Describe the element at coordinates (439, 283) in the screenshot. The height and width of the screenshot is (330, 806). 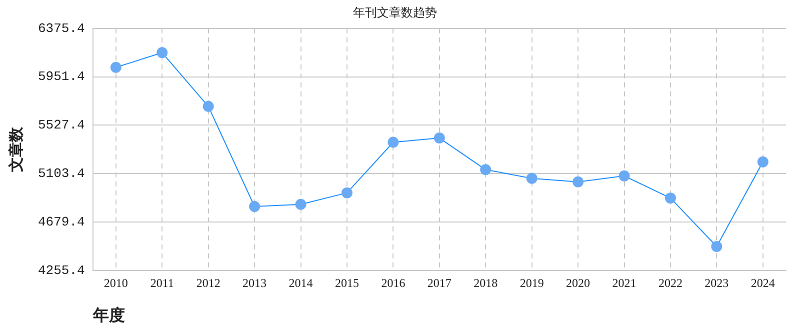
I see `x-tick-label: 2017` at that location.